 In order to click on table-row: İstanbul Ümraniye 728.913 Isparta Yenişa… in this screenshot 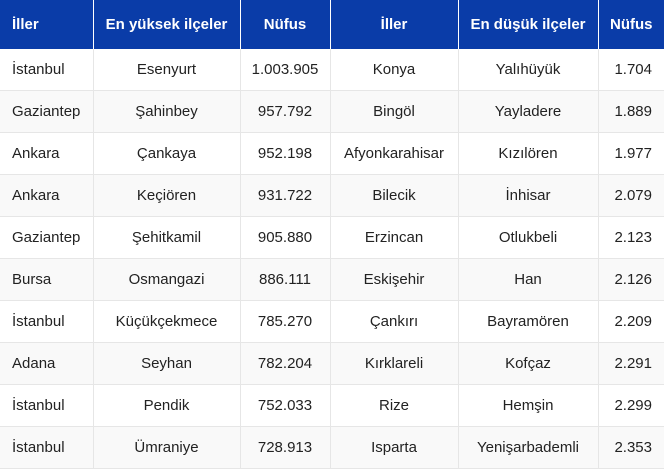, I will do `click(332, 447)`.